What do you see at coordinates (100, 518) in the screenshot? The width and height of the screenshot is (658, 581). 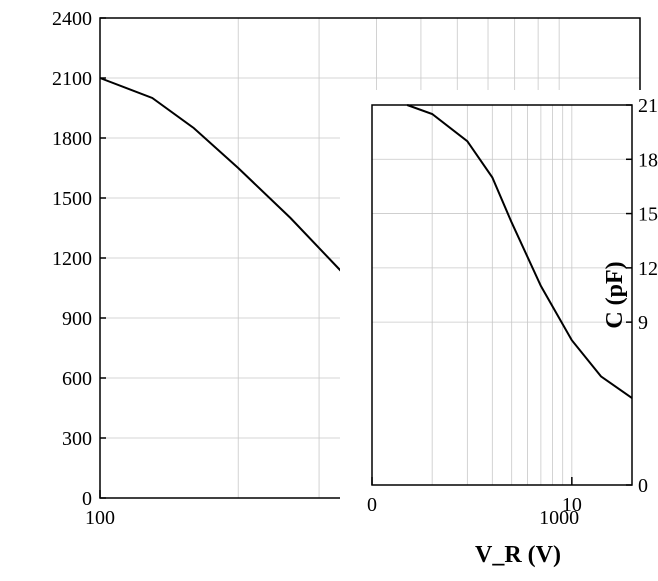 I see `x-tick-label: 100` at bounding box center [100, 518].